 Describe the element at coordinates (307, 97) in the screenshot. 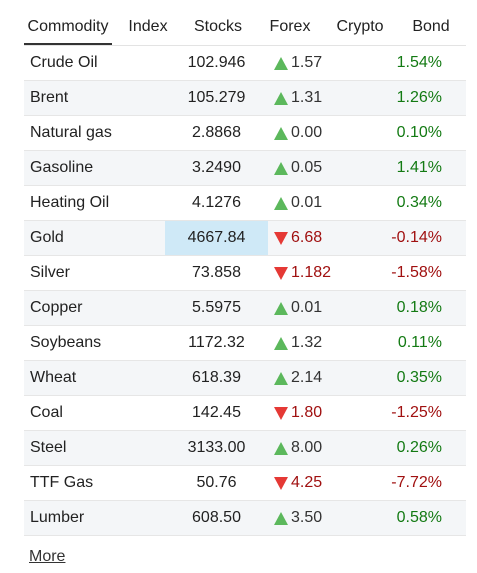

I see `change-value: 1.31` at that location.